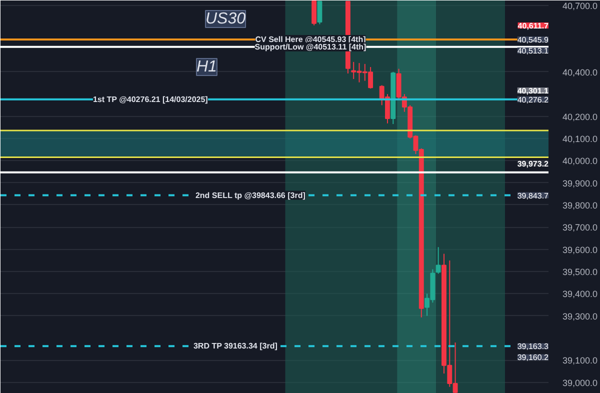  I want to click on y-tick-label: 39,500.0, so click(580, 272).